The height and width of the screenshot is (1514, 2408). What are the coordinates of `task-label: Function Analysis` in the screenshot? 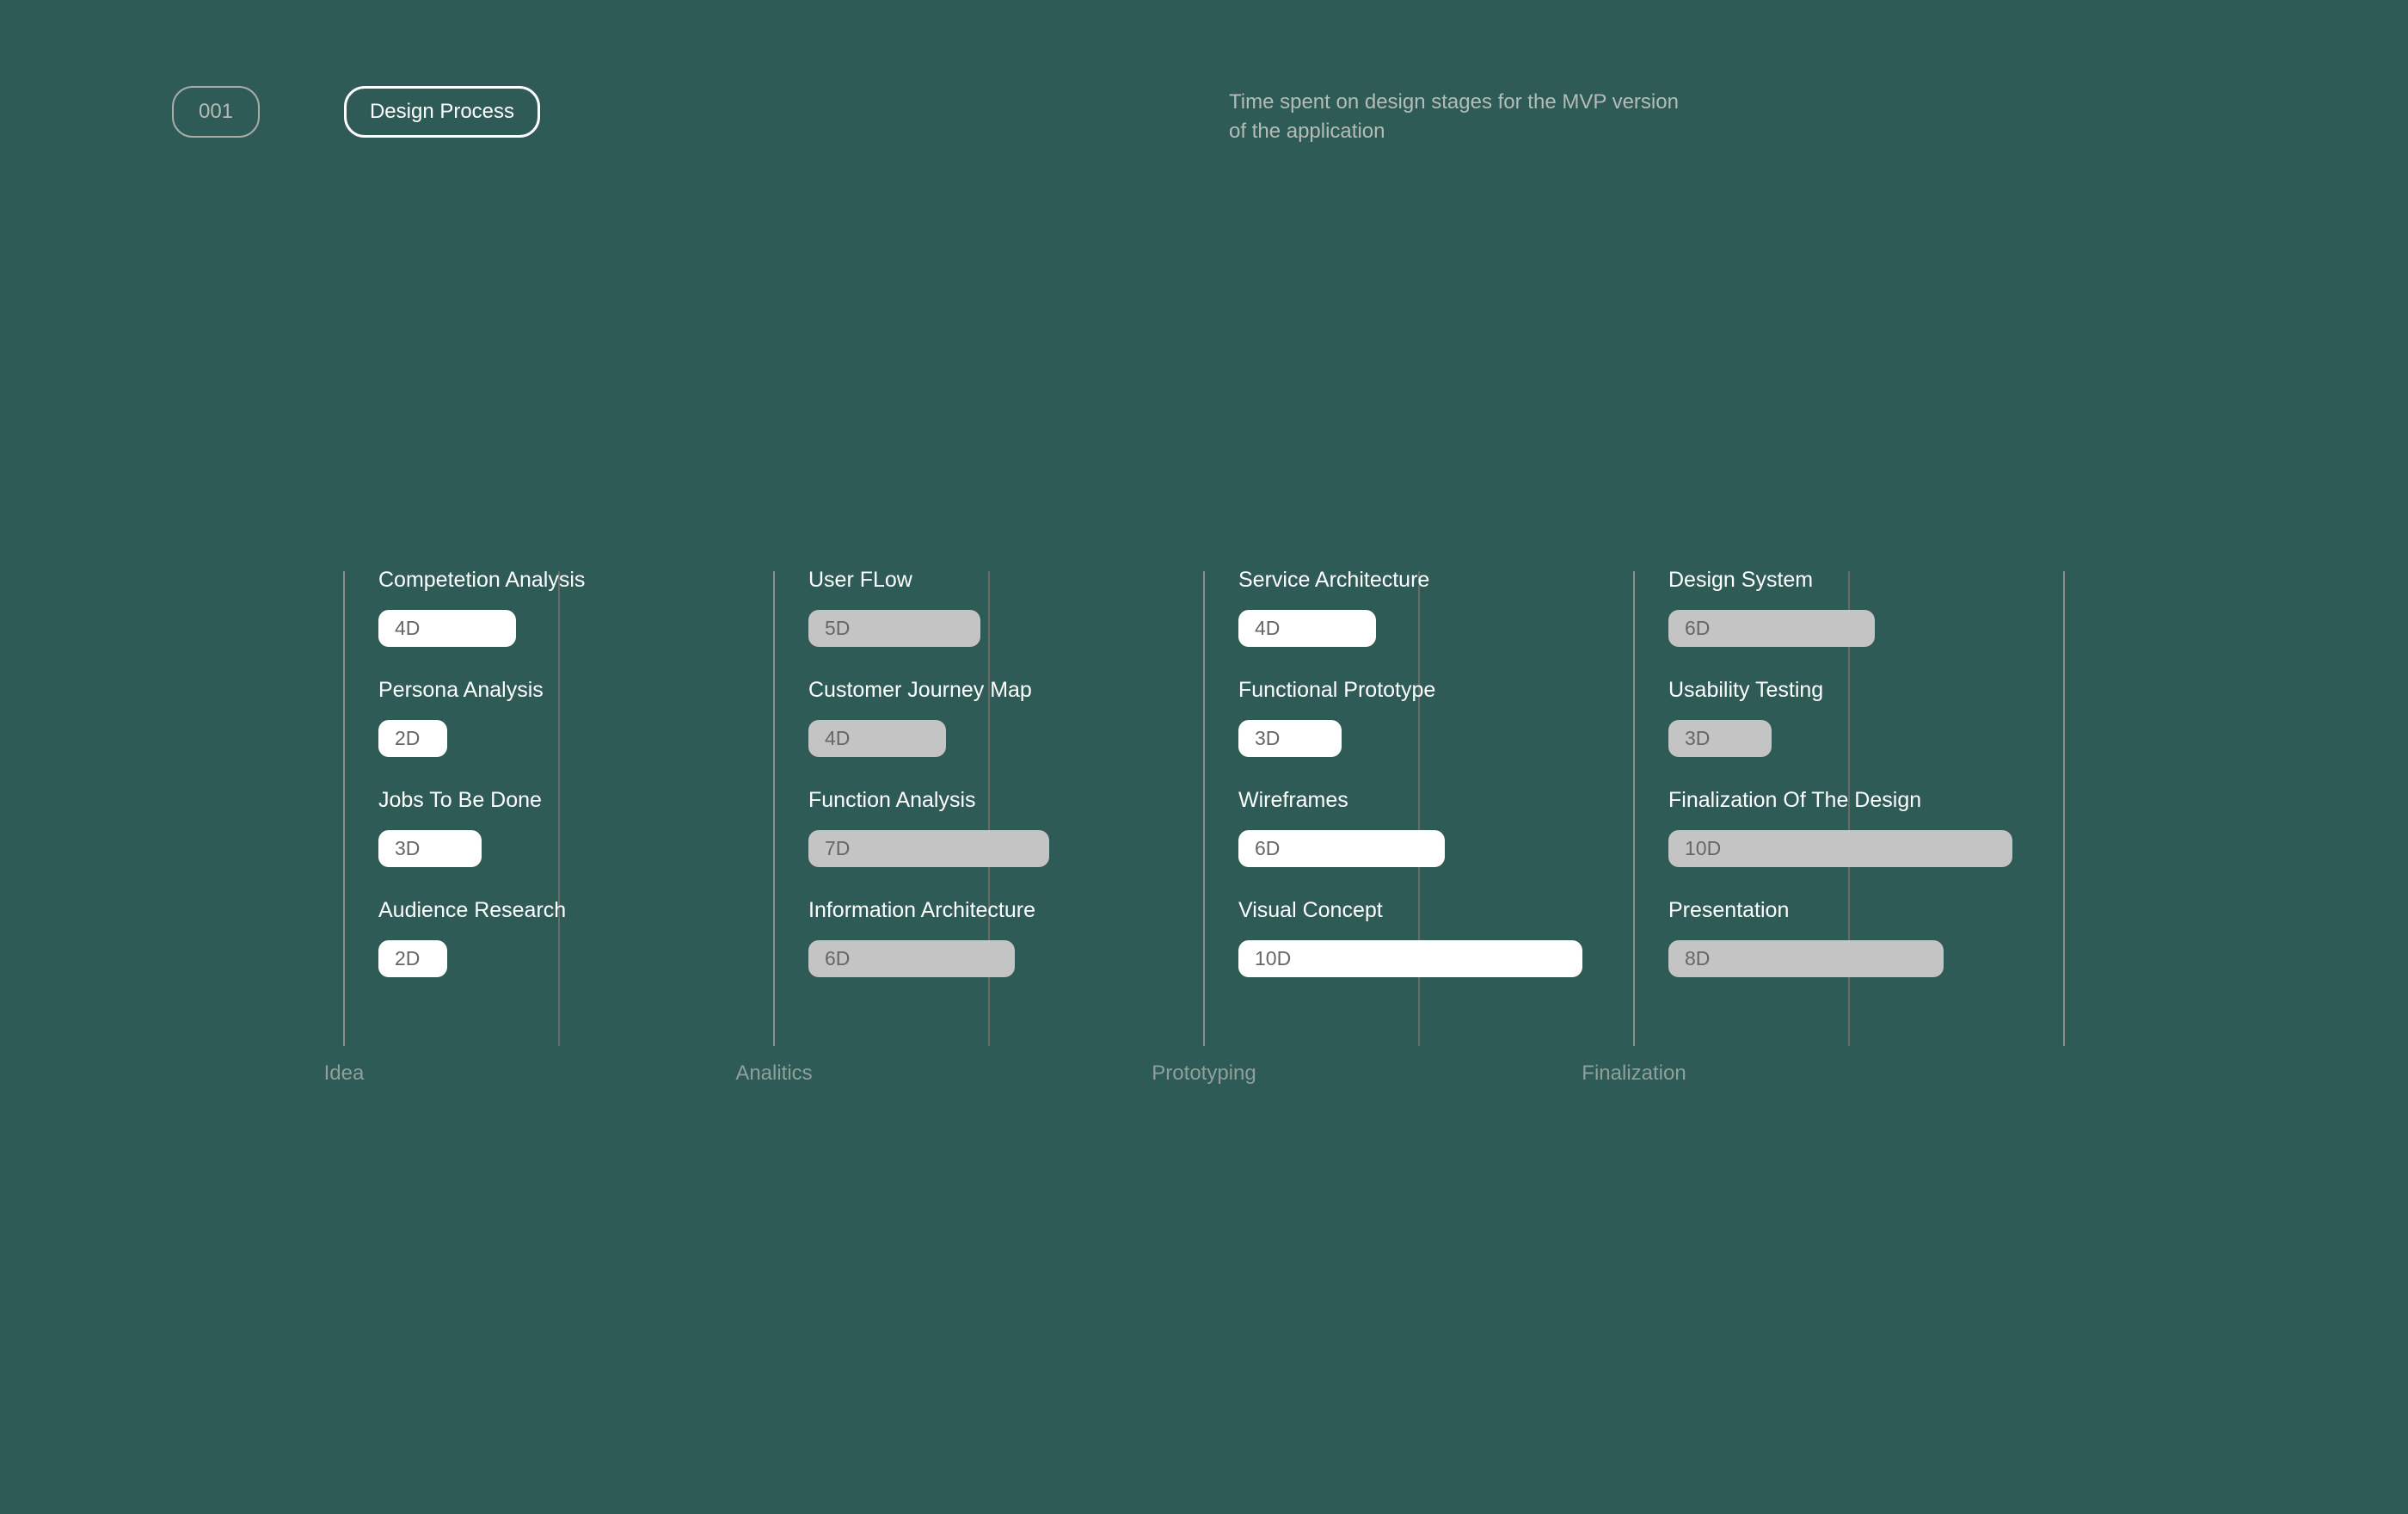 It's located at (892, 800).